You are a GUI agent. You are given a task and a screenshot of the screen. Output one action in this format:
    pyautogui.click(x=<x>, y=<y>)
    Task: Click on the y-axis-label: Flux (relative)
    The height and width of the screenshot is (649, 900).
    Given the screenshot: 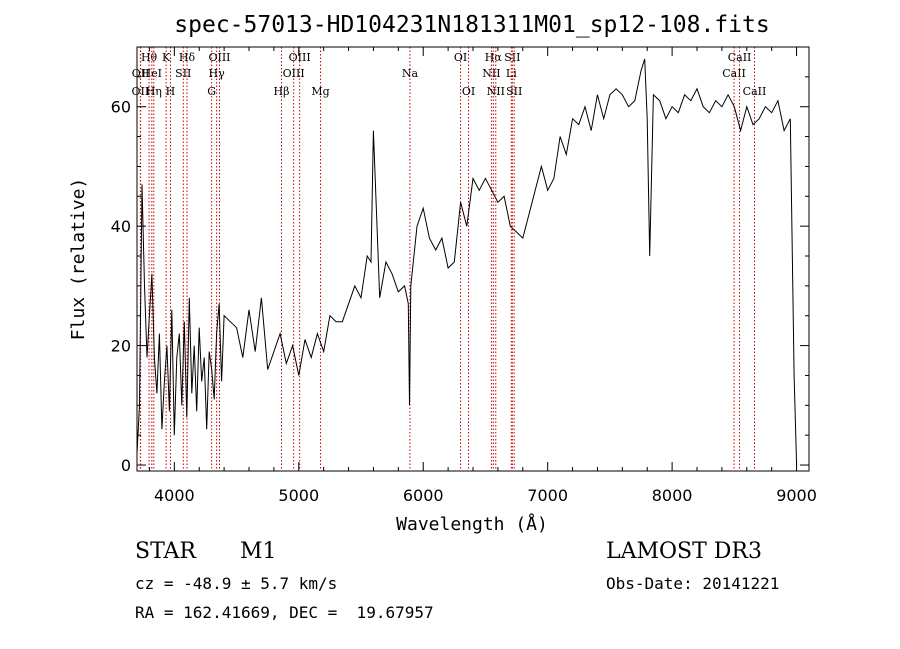 What is the action you would take?
    pyautogui.click(x=78, y=259)
    